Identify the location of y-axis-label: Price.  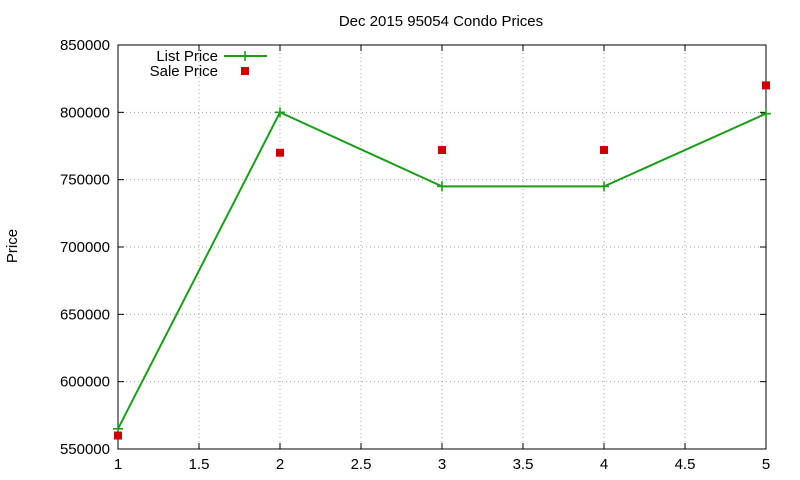
(12, 246).